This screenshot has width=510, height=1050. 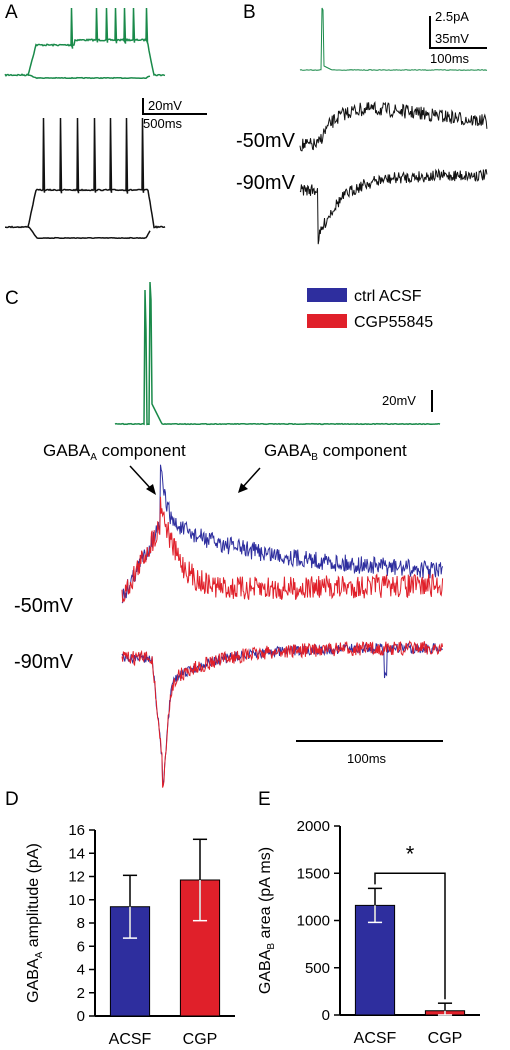 What do you see at coordinates (76, 830) in the screenshot?
I see `chart-d-y-tick-label: 16` at bounding box center [76, 830].